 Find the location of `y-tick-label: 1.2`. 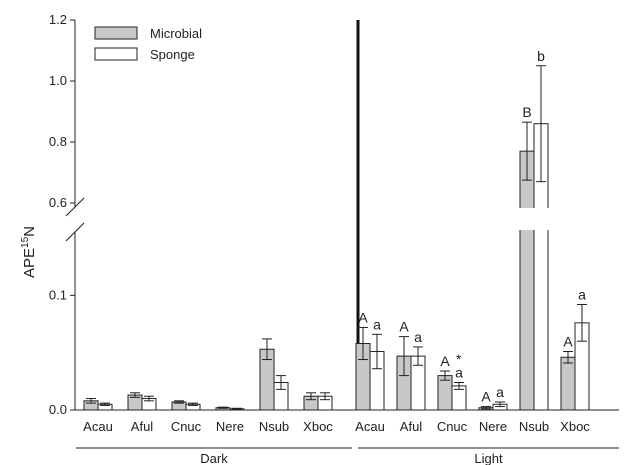

y-tick-label: 1.2 is located at coordinates (58, 19).